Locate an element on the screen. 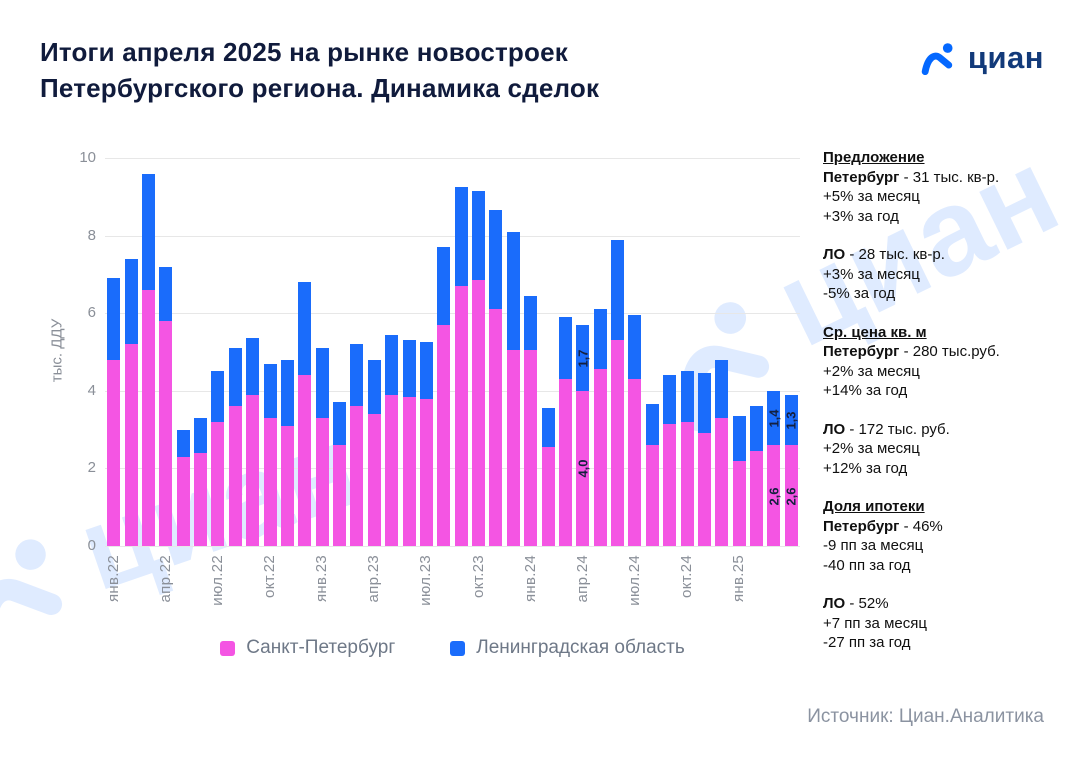 This screenshot has height=777, width=1080. x-tick-label: янв.24 is located at coordinates (530, 579).